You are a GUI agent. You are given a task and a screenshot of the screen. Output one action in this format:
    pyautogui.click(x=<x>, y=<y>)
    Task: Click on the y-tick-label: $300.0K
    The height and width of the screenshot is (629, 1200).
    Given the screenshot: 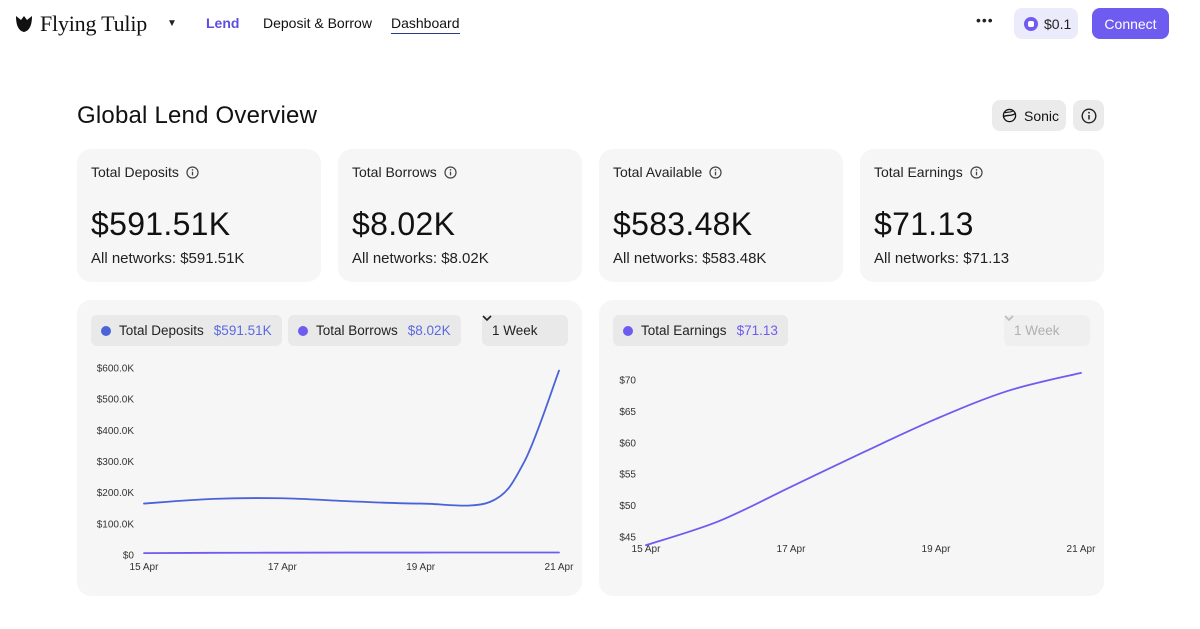 What is the action you would take?
    pyautogui.click(x=116, y=462)
    